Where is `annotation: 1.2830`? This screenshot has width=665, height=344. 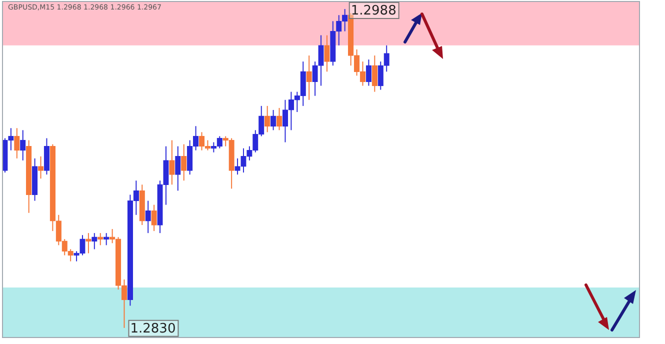
annotation: 1.2830 is located at coordinates (153, 328).